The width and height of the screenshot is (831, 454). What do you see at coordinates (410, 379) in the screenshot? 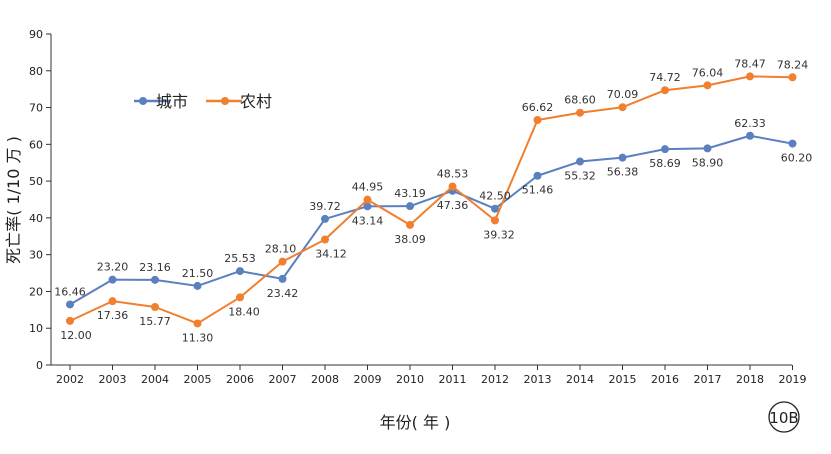
I see `x-tick-label: 2010` at bounding box center [410, 379].